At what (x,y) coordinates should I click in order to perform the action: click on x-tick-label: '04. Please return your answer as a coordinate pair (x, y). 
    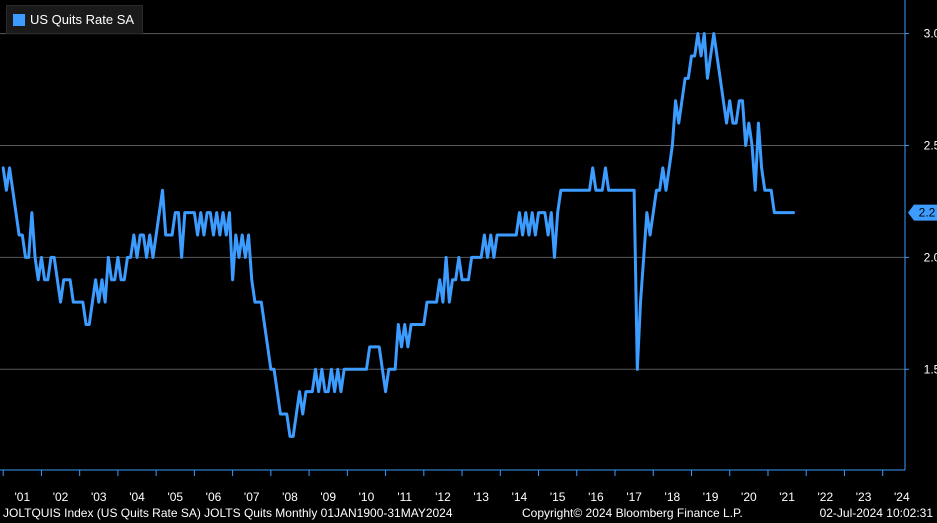
    Looking at the image, I should click on (137, 497).